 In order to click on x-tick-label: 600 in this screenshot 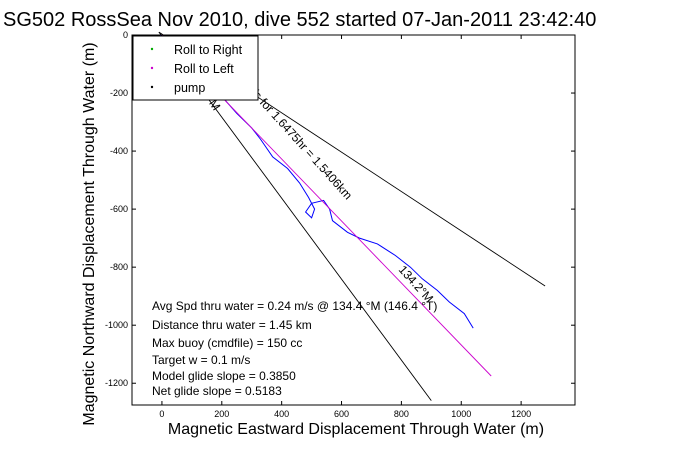, I will do `click(341, 414)`.